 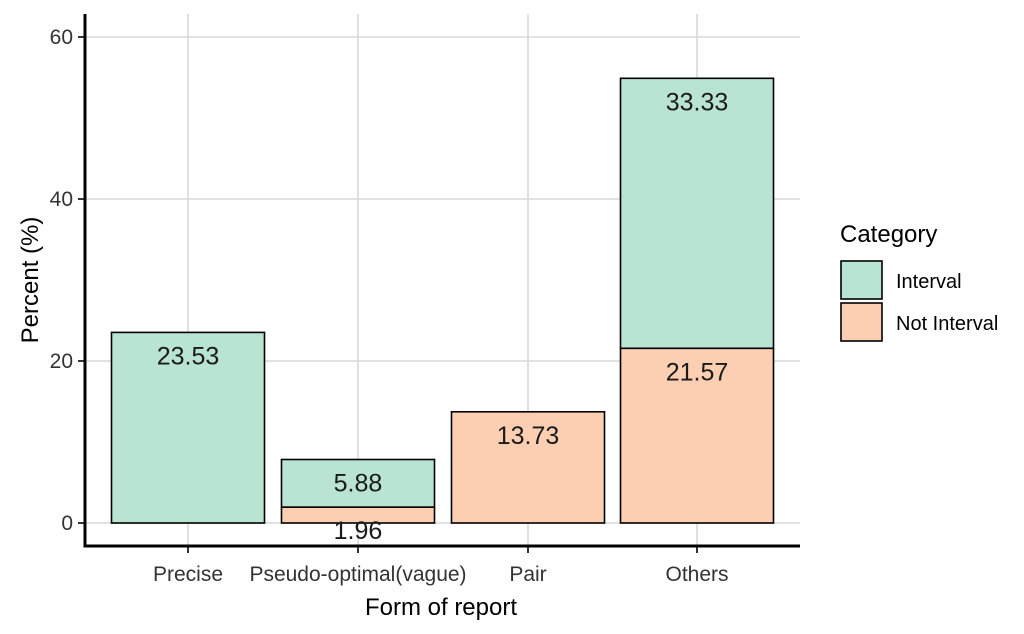 What do you see at coordinates (697, 372) in the screenshot?
I see `data-label: 21.57` at bounding box center [697, 372].